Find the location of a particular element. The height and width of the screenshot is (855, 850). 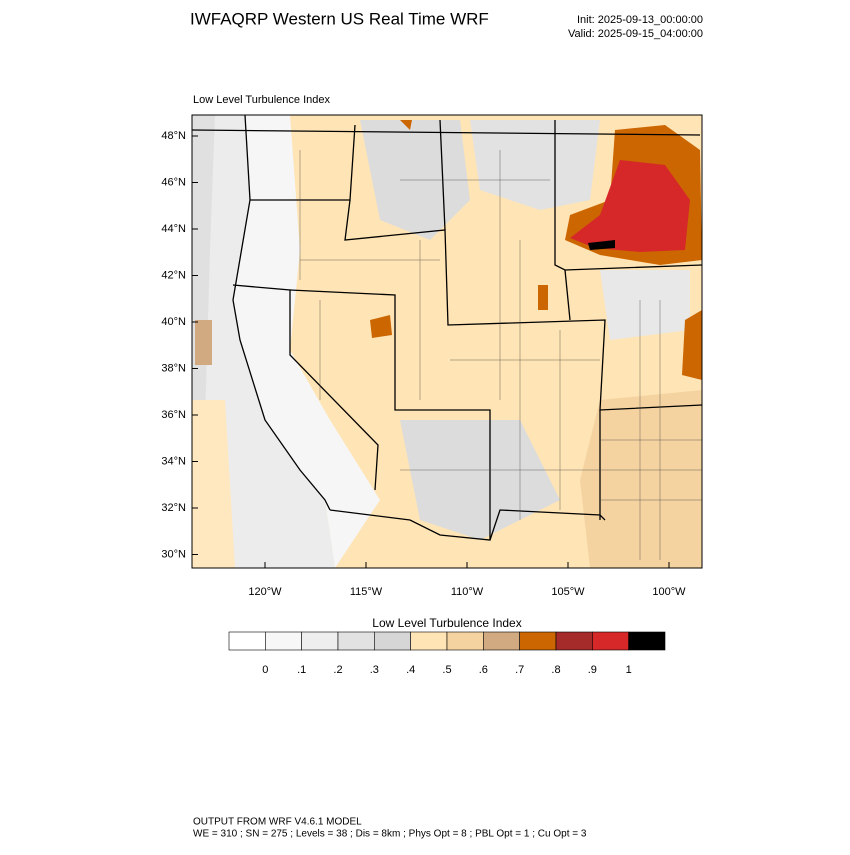

title: IWFAQRP Western US Real Time WRF is located at coordinates (339, 18).